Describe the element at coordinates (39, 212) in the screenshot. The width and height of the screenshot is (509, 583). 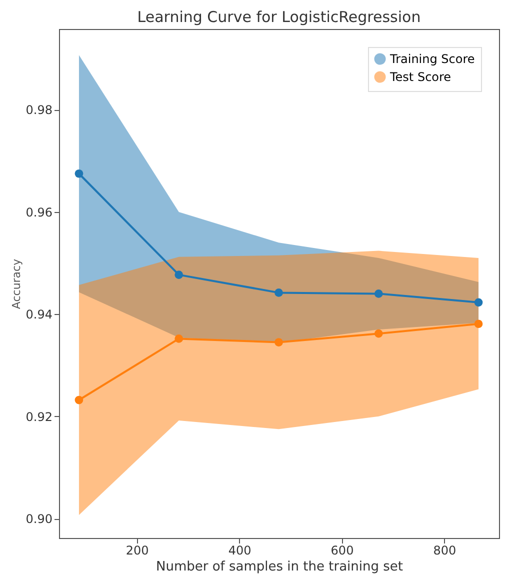
I see `y-tick-label: 0.96` at that location.